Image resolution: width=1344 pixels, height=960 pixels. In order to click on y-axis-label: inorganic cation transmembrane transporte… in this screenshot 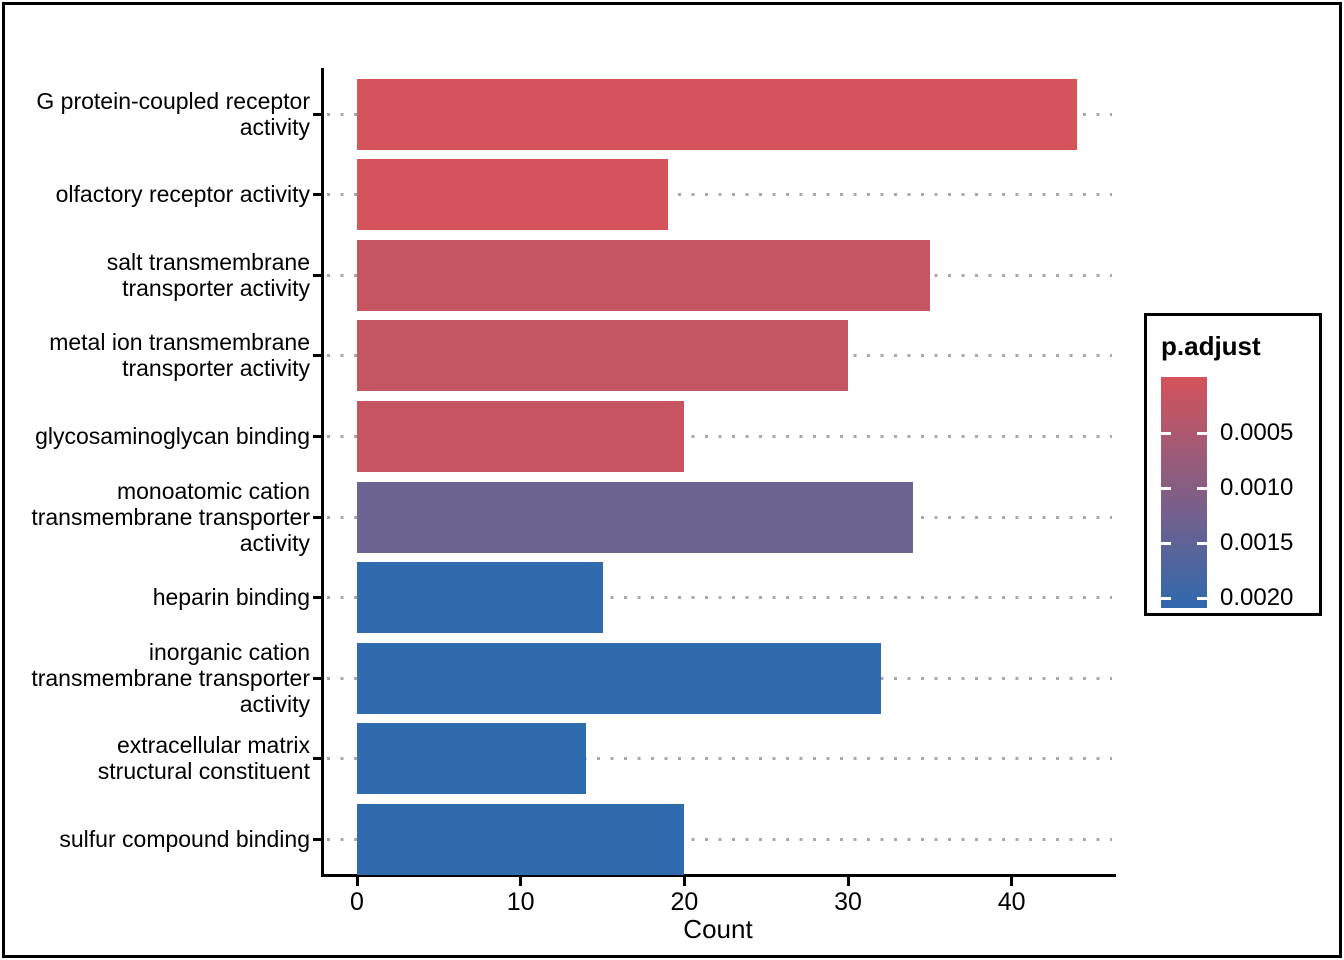, I will do `click(170, 677)`.